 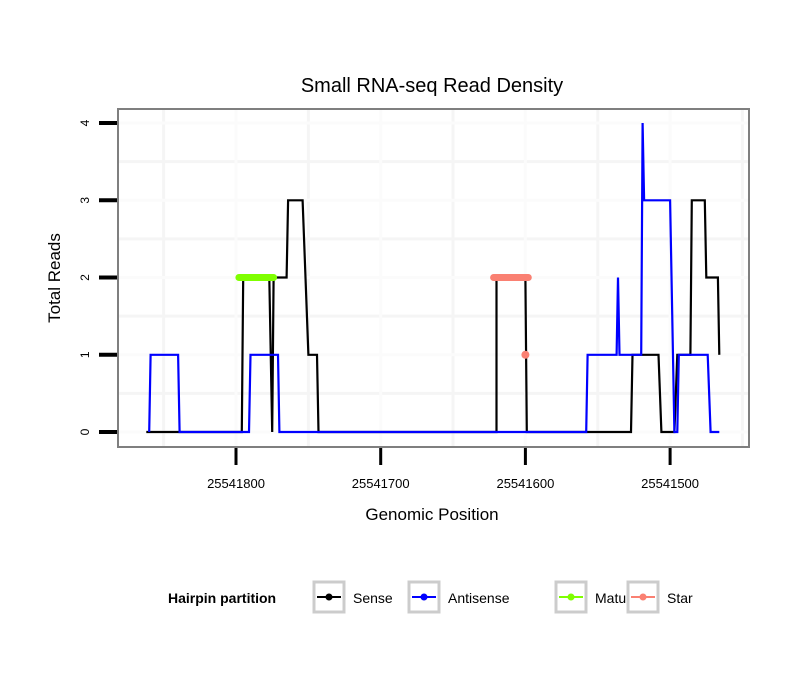 I want to click on legend-item-antisense: Antisense, so click(x=458, y=597).